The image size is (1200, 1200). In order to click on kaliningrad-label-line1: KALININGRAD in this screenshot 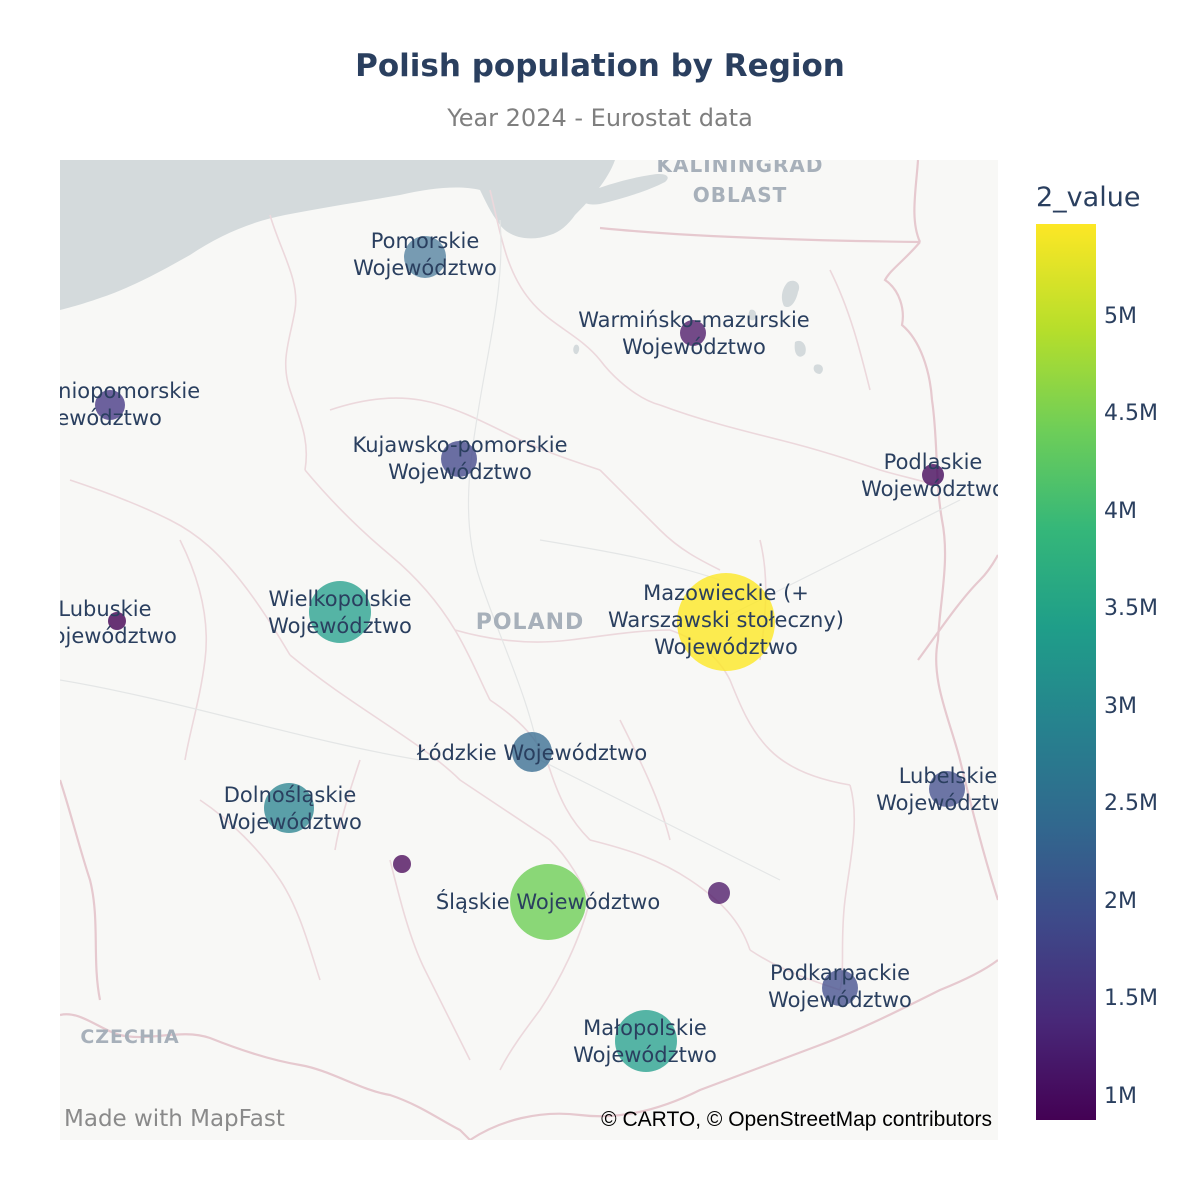, I will do `click(740, 168)`.